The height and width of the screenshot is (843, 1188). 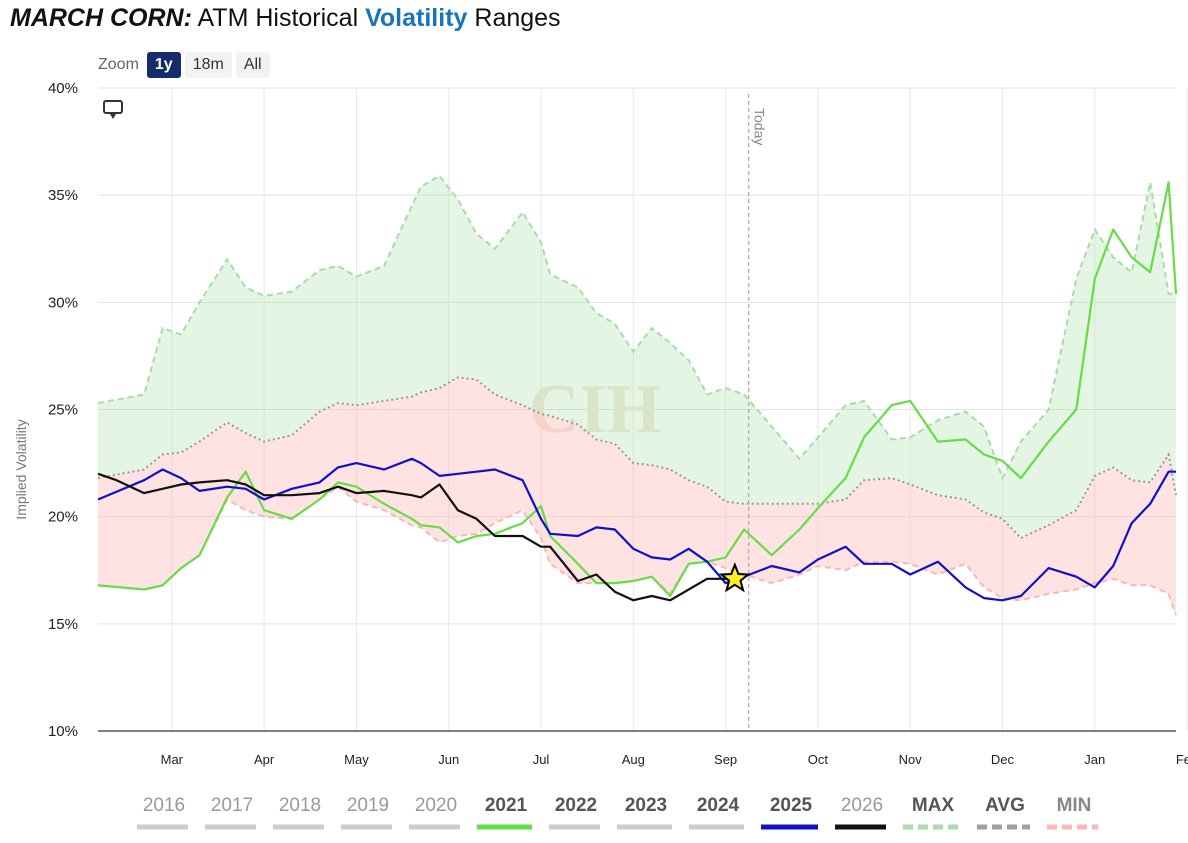 What do you see at coordinates (21, 469) in the screenshot?
I see `y-axis-title: Implied Volatility` at bounding box center [21, 469].